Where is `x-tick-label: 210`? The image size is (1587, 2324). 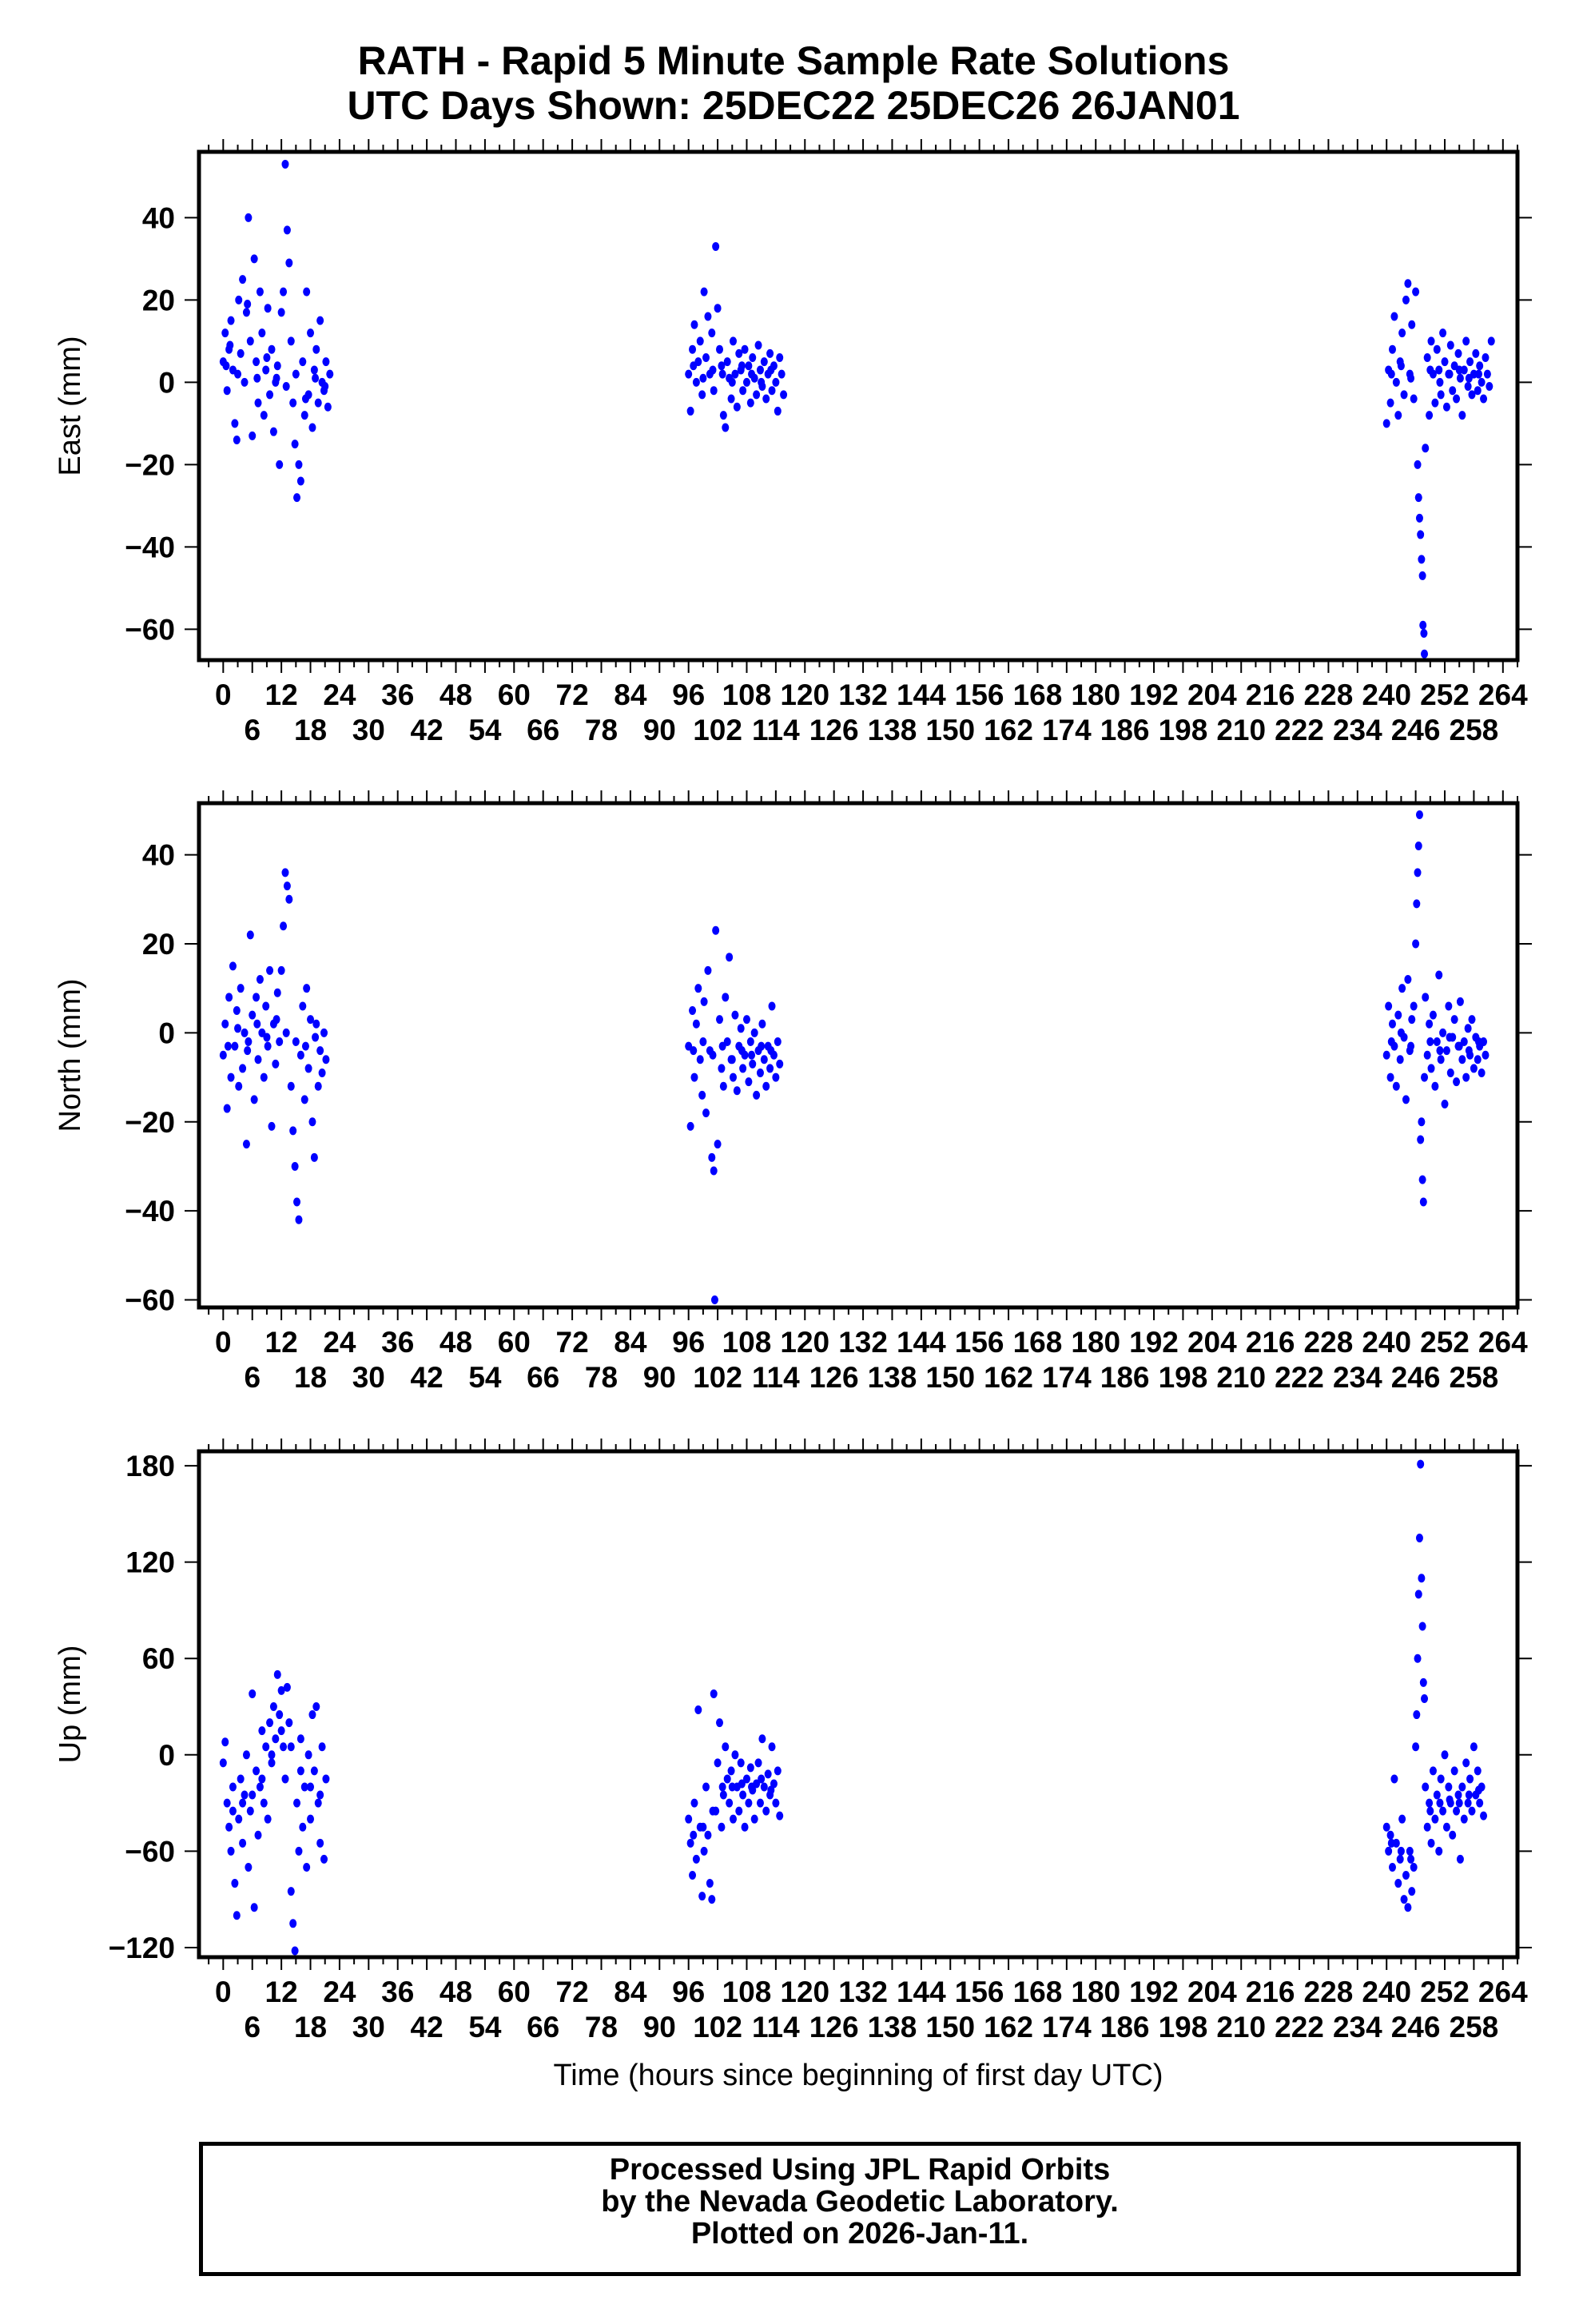
x-tick-label: 210 is located at coordinates (1241, 1377).